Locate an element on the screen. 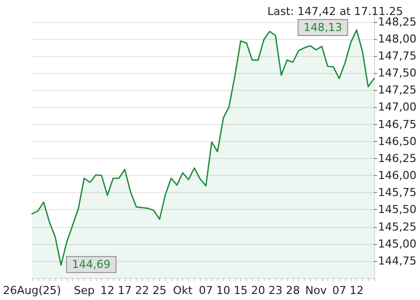 This screenshot has width=420, height=300. x-tick-label: 25 is located at coordinates (159, 290).